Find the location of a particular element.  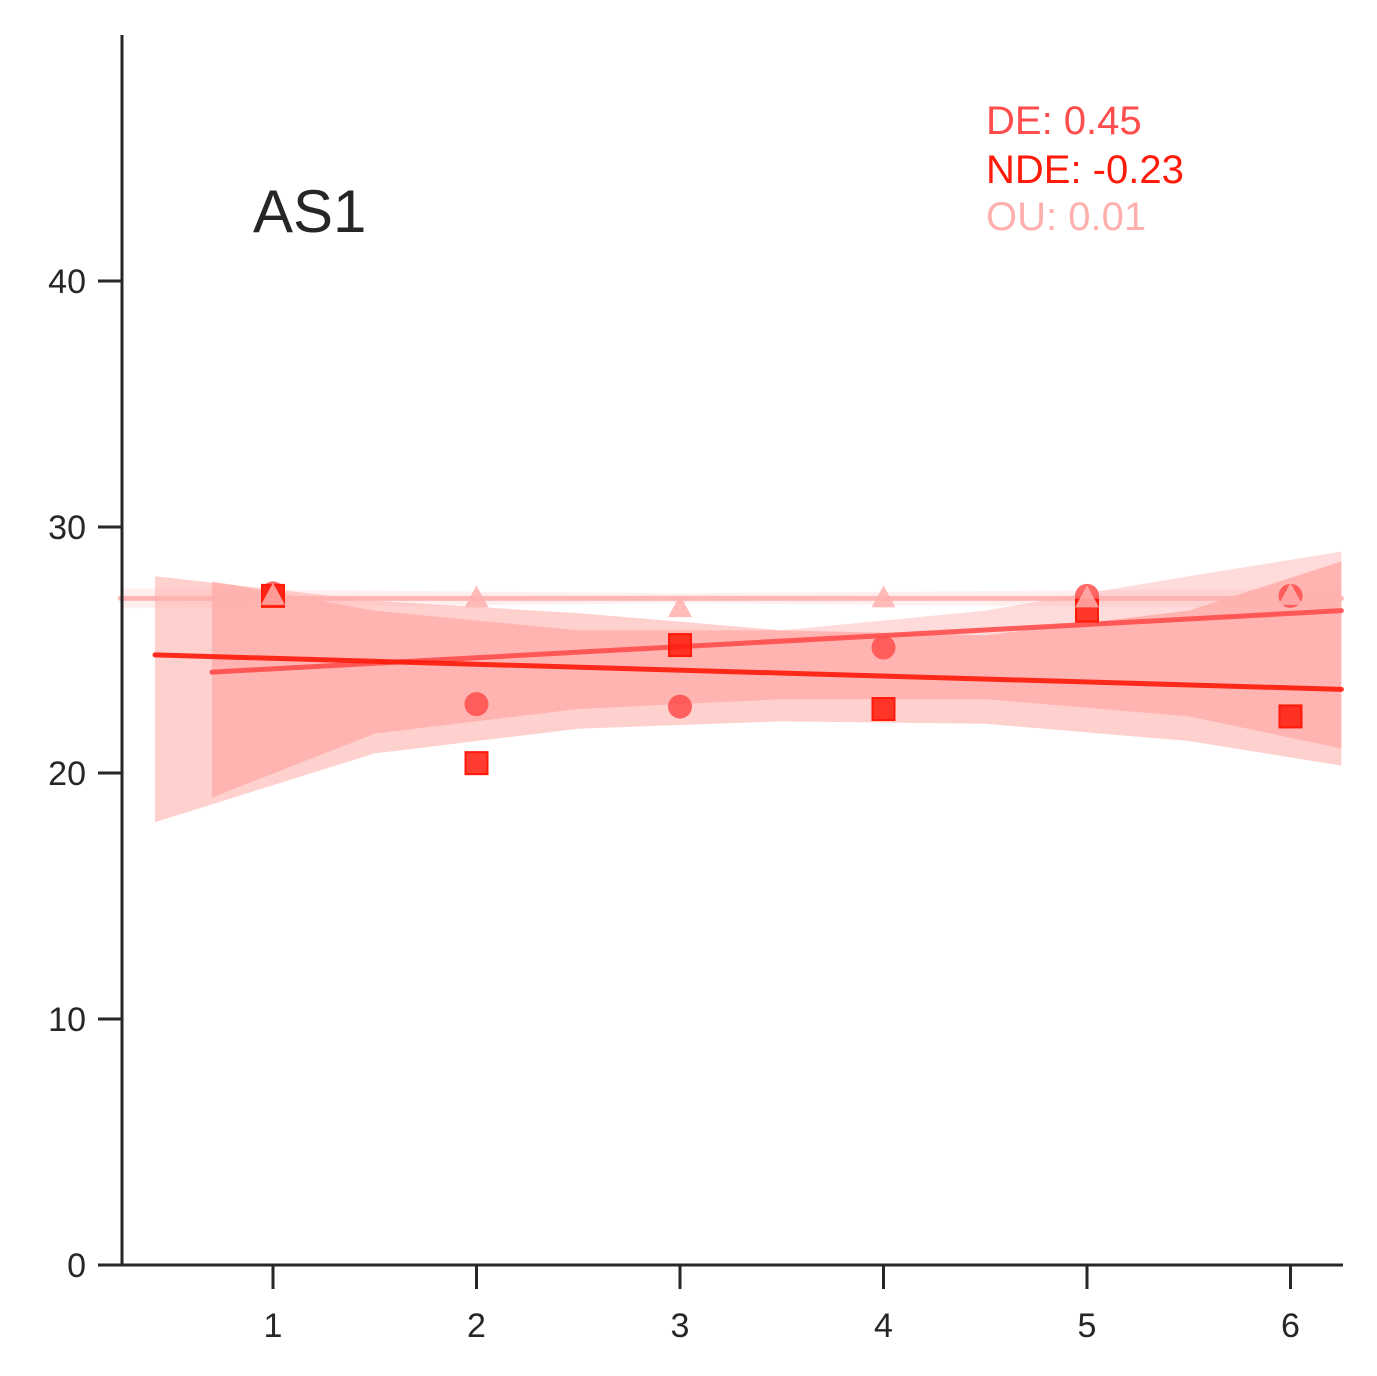

x-tick-label-6: 6 is located at coordinates (1290, 1326).